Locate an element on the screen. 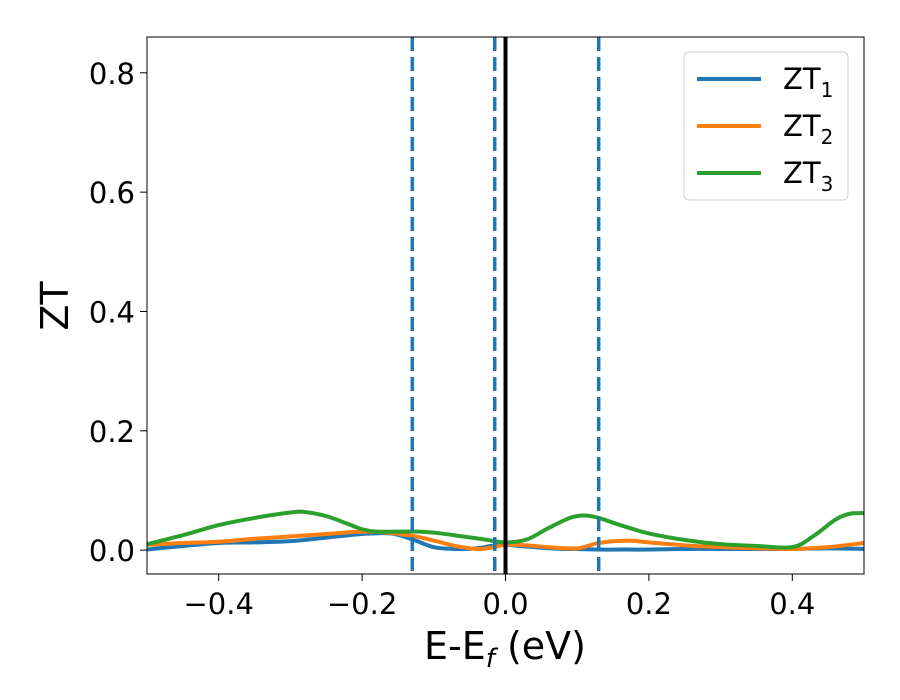  legend-label-zt3: ZT3 is located at coordinates (808, 176).